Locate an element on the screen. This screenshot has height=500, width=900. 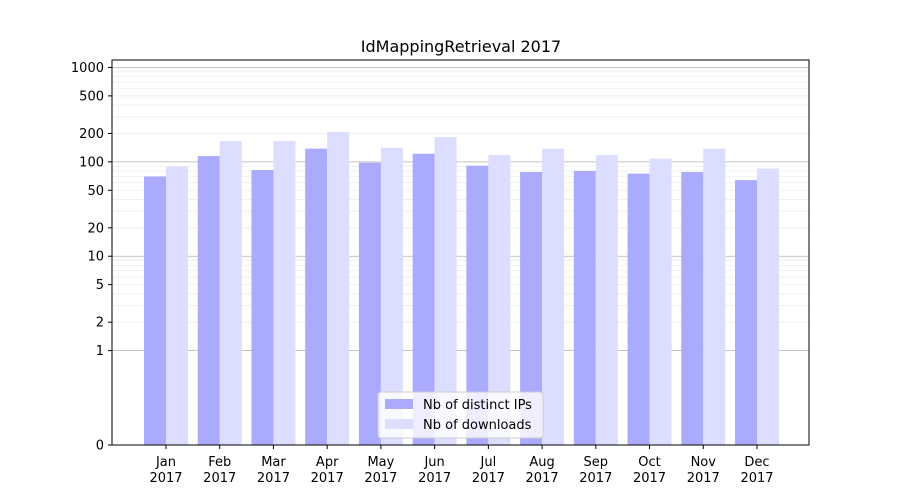
y-tick-label: 5 is located at coordinates (100, 285).